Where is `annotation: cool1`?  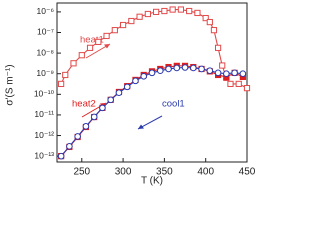 annotation: cool1 is located at coordinates (173, 104).